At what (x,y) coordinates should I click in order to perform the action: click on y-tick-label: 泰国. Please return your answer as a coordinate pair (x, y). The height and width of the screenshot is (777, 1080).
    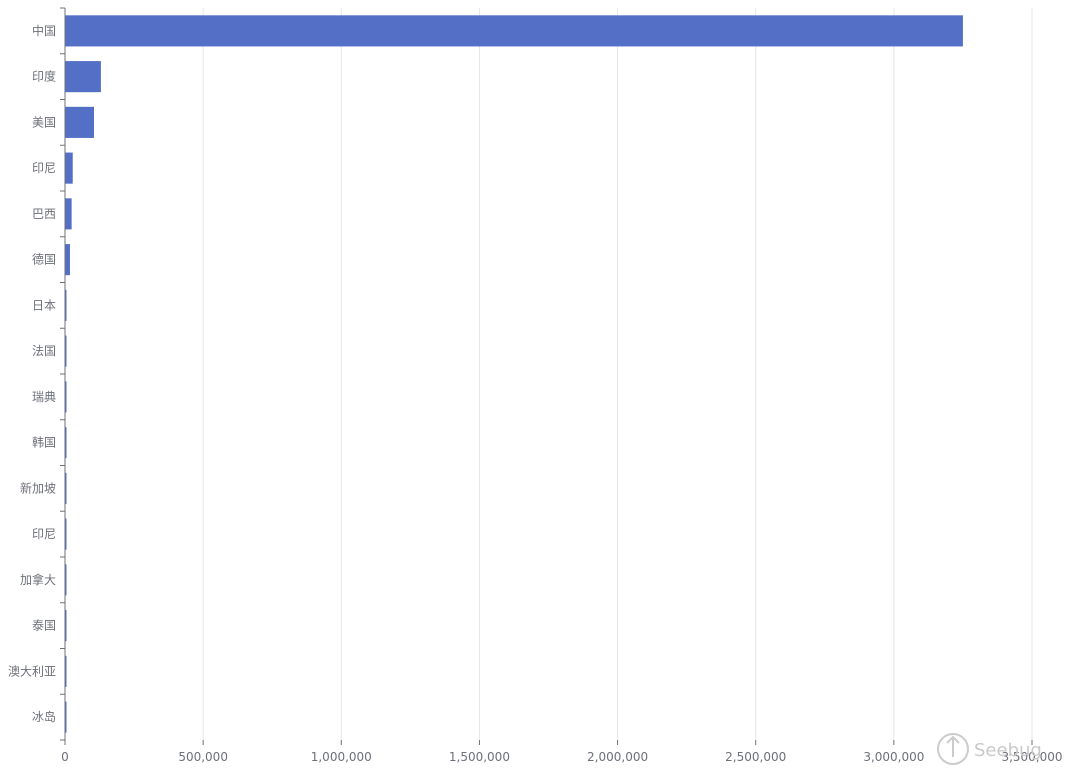
    Looking at the image, I should click on (44, 626).